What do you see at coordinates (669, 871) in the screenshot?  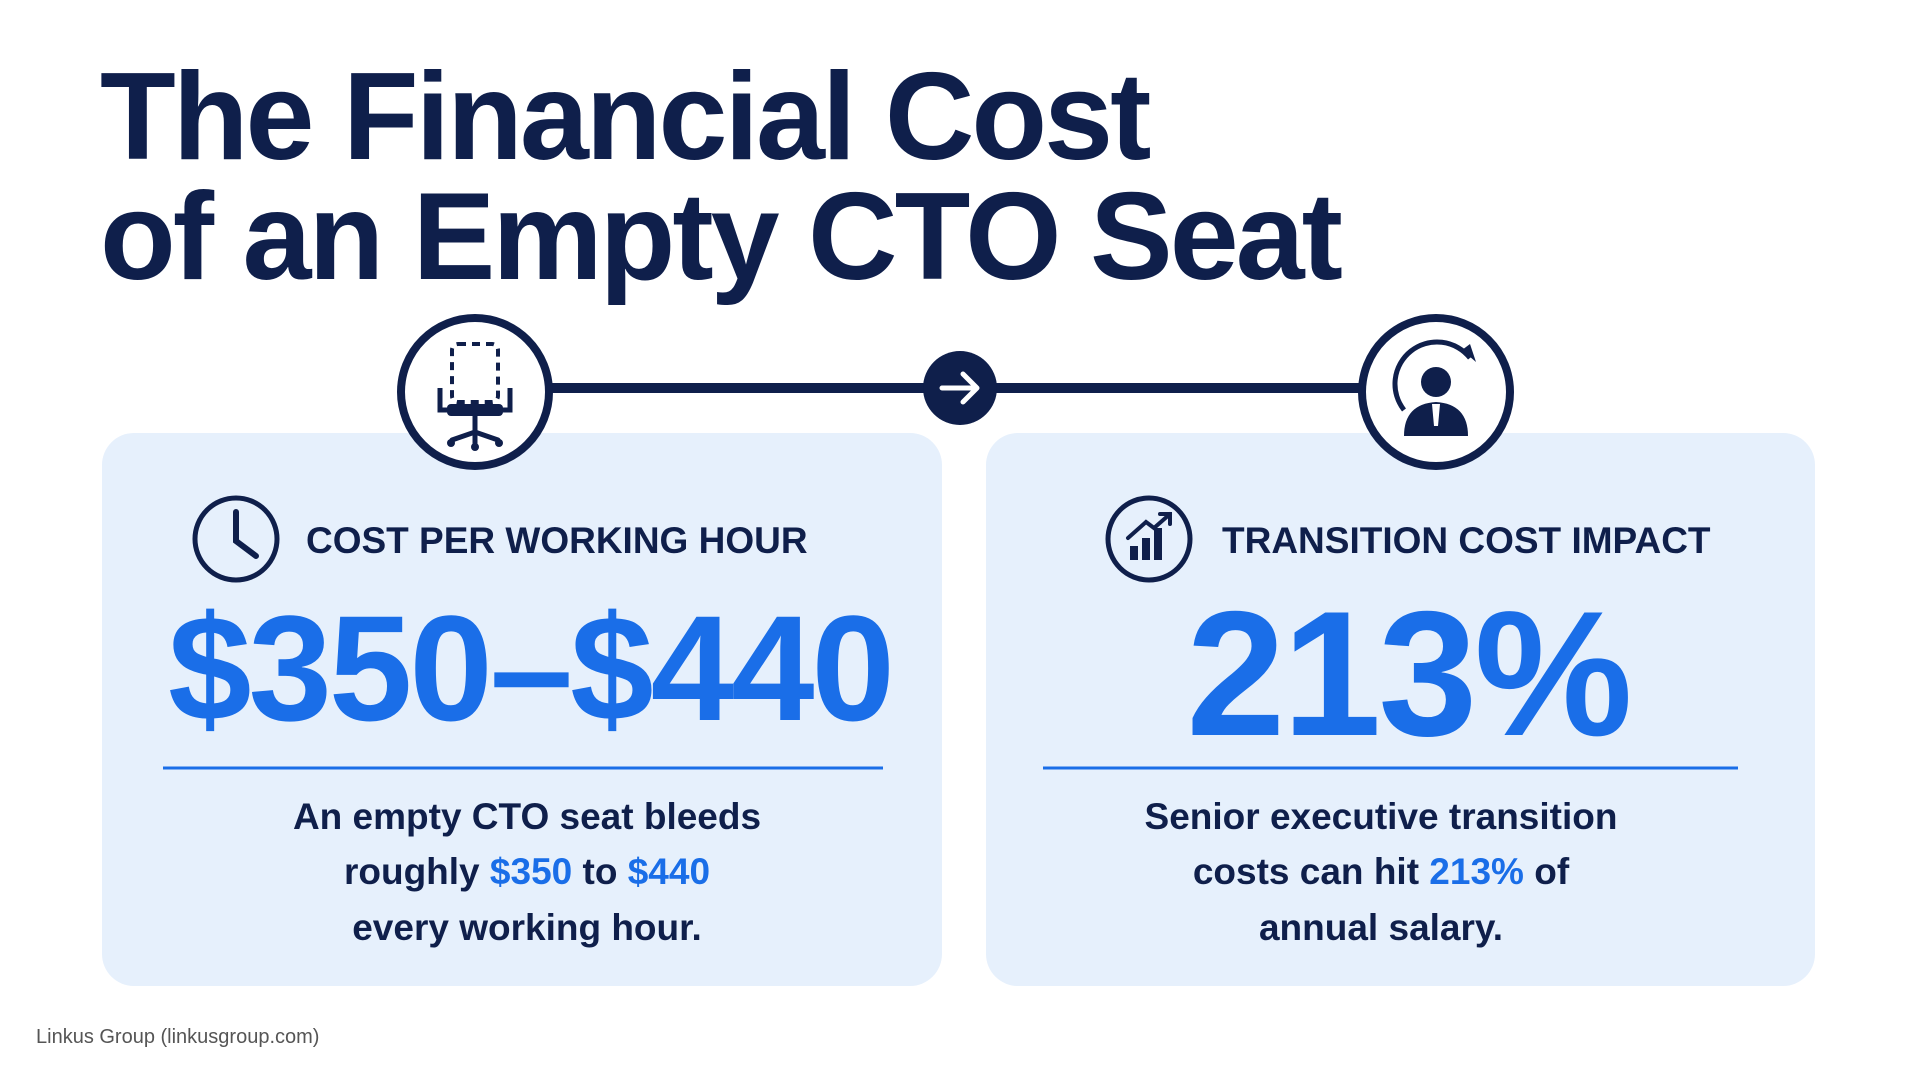 I see `highlight-text: $440` at bounding box center [669, 871].